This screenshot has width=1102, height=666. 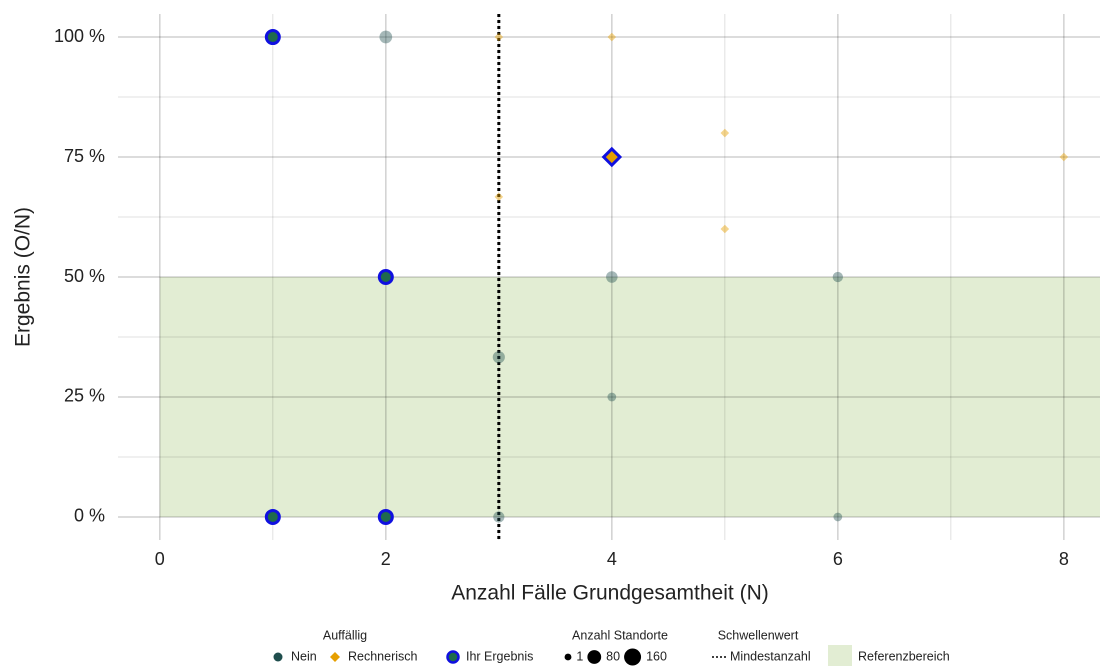 What do you see at coordinates (1064, 559) in the screenshot?
I see `x-tick-label: 8` at bounding box center [1064, 559].